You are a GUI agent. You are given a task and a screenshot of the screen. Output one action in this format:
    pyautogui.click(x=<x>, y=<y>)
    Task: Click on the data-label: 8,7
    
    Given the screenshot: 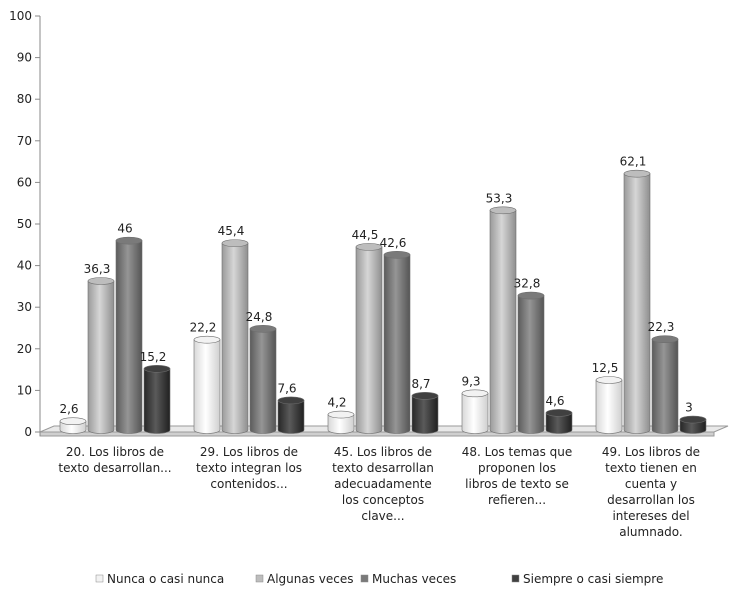 What is the action you would take?
    pyautogui.click(x=420, y=384)
    